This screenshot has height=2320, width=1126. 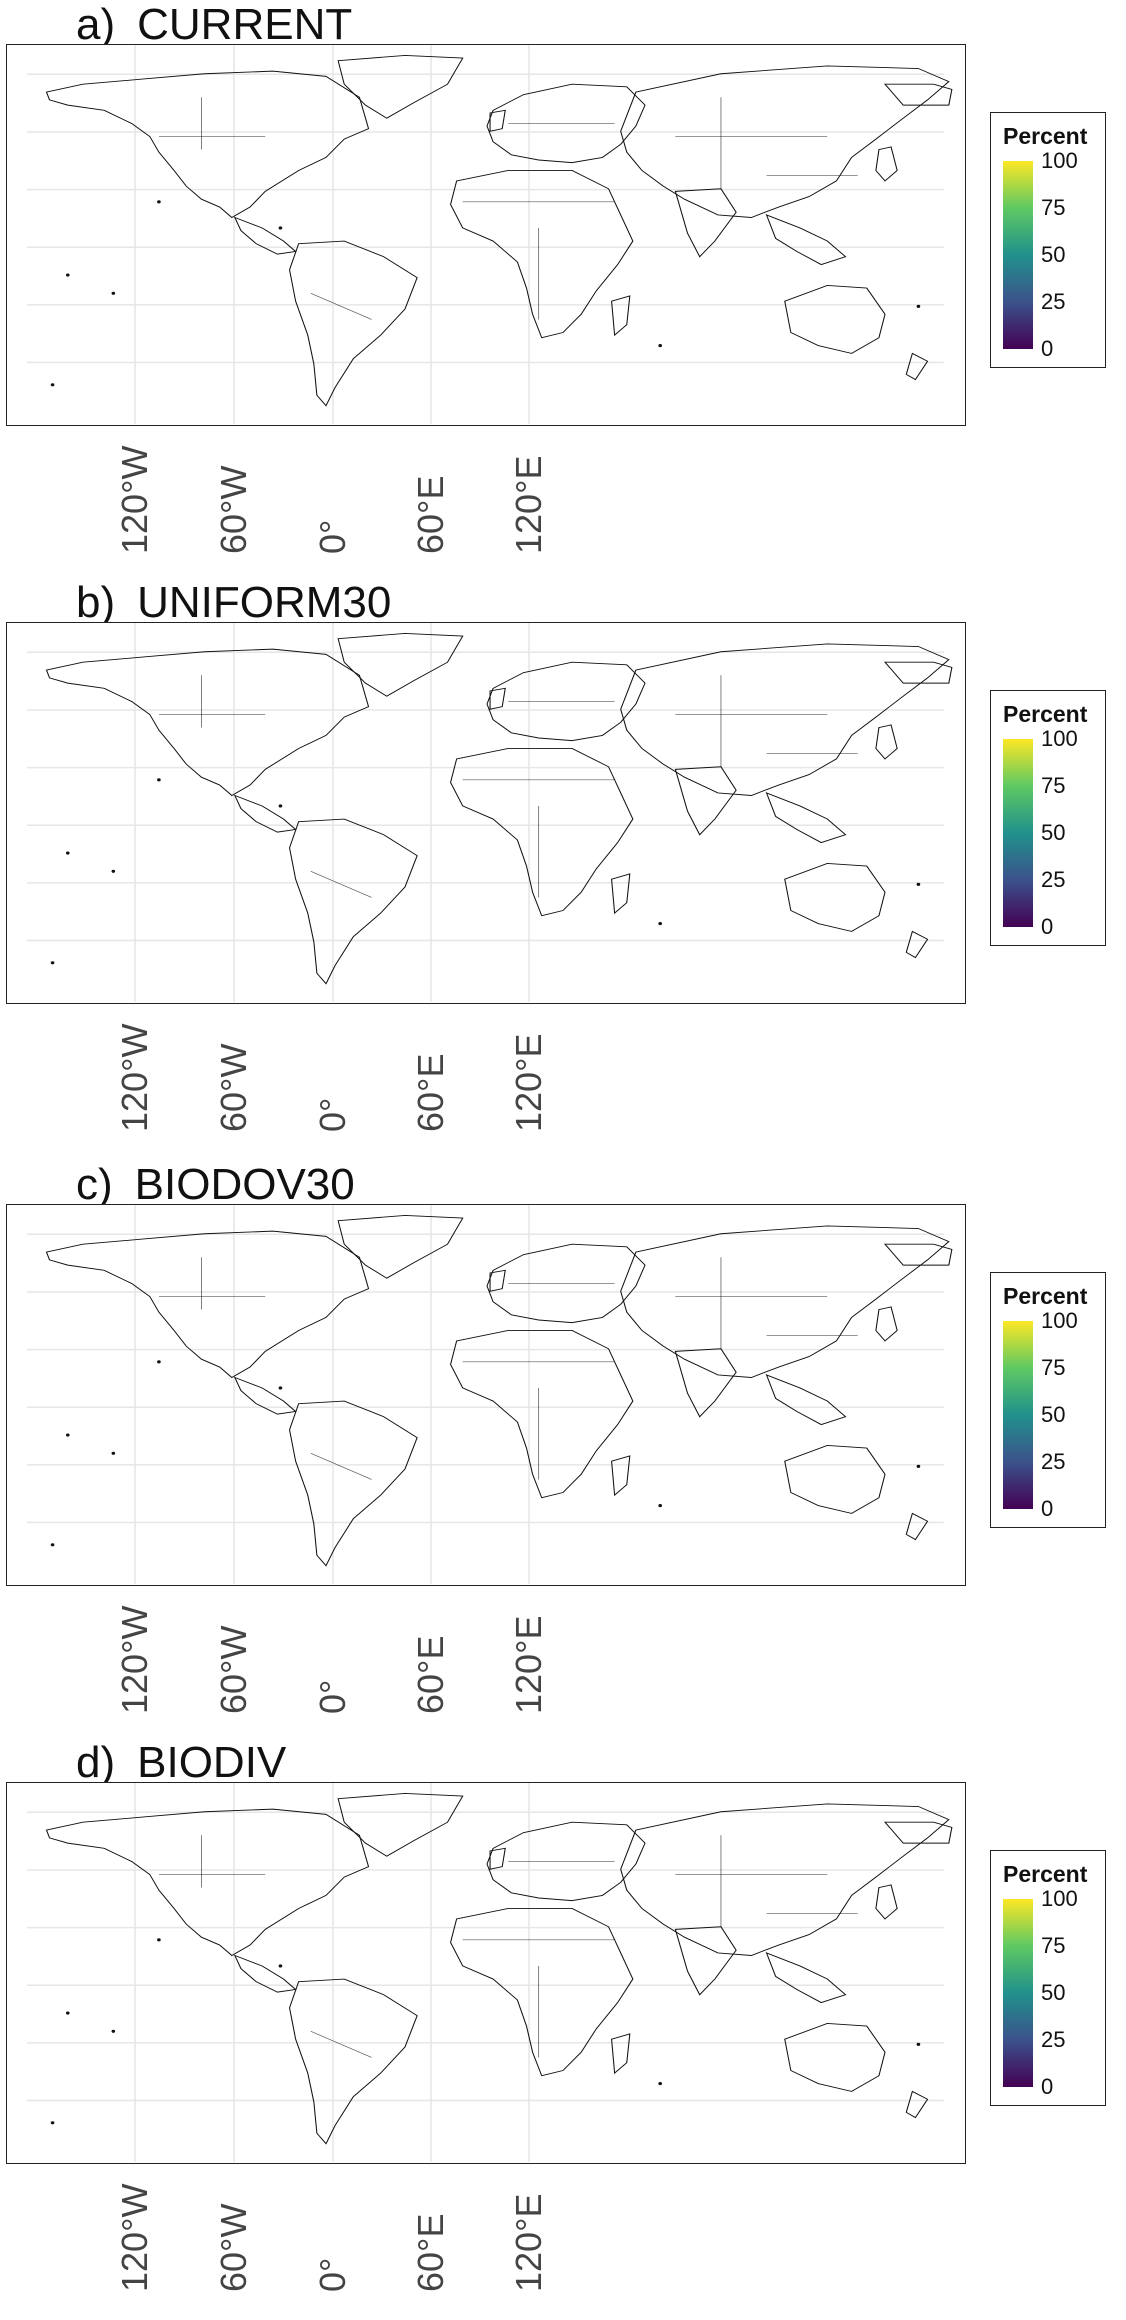 What do you see at coordinates (181, 1762) in the screenshot?
I see `panel-title: d) BIODIV` at bounding box center [181, 1762].